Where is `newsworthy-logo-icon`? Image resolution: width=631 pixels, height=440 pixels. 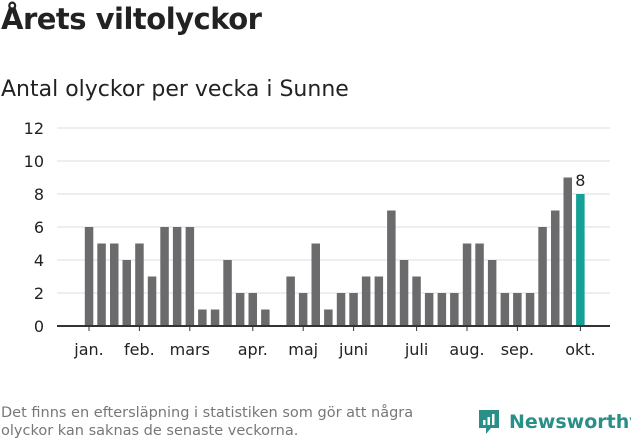
newsworthy-logo-icon is located at coordinates (489, 422).